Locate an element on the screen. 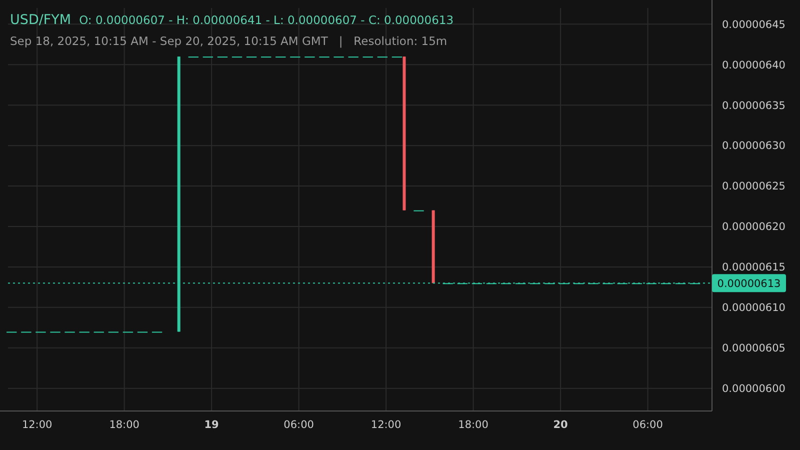  y-tick-label: 0.00000625 is located at coordinates (754, 186).